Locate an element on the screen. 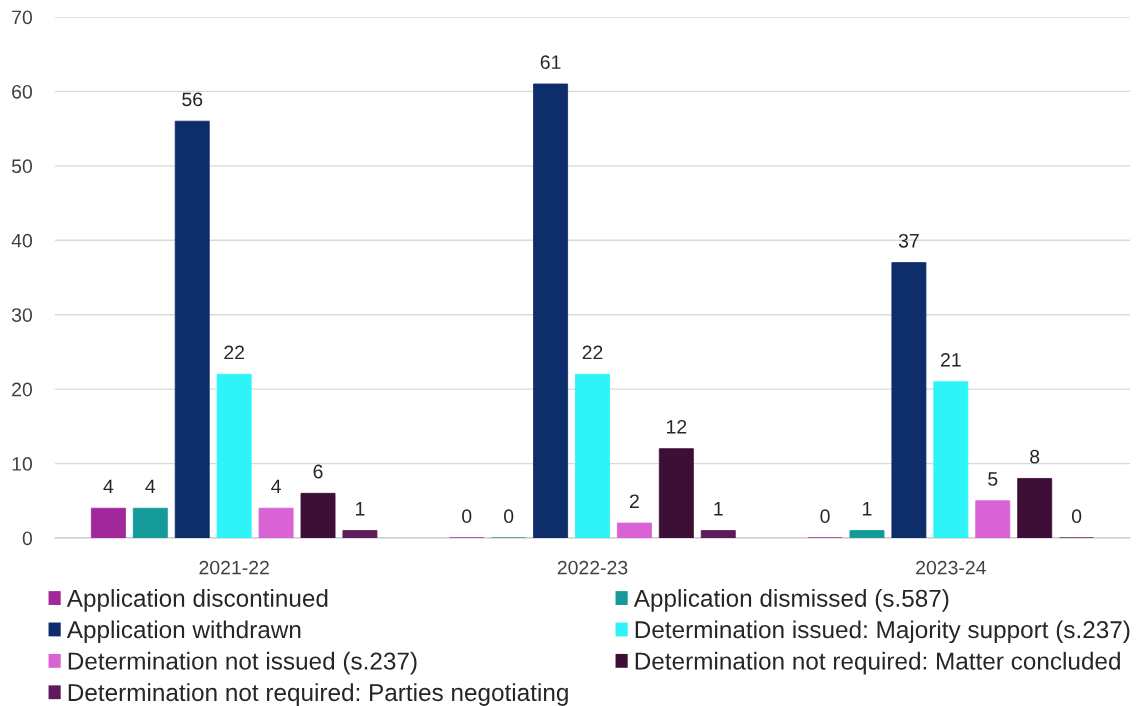 This screenshot has height=706, width=1137. legend-label: Determination not required: Parties negotiating is located at coordinates (318, 694).